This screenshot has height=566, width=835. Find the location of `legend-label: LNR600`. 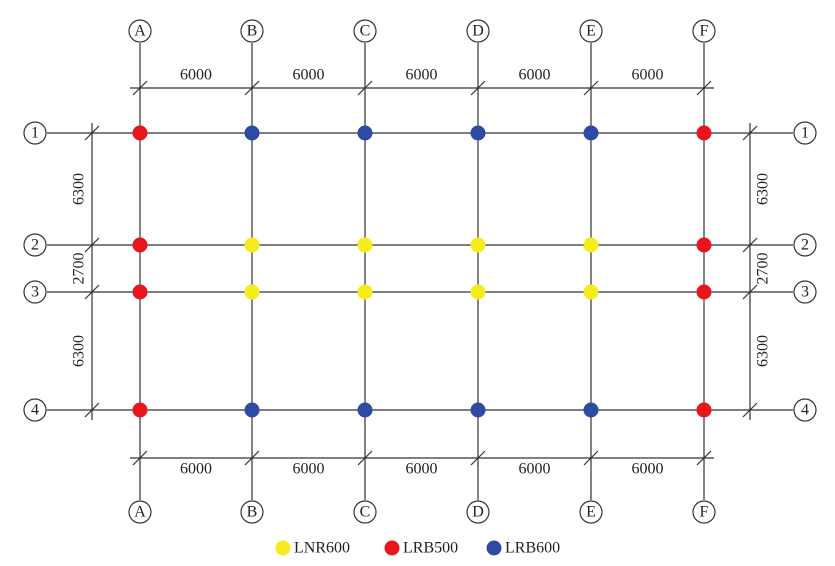

legend-label: LNR600 is located at coordinates (322, 548).